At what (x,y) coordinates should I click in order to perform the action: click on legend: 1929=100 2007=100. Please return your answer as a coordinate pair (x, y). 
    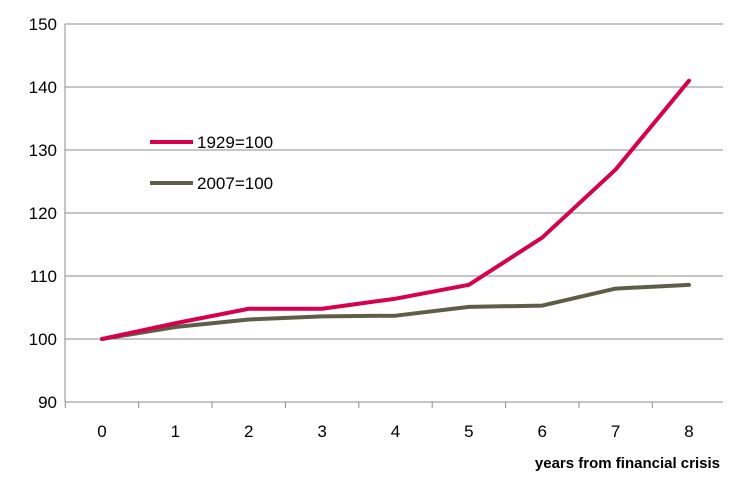
    Looking at the image, I should click on (211, 163).